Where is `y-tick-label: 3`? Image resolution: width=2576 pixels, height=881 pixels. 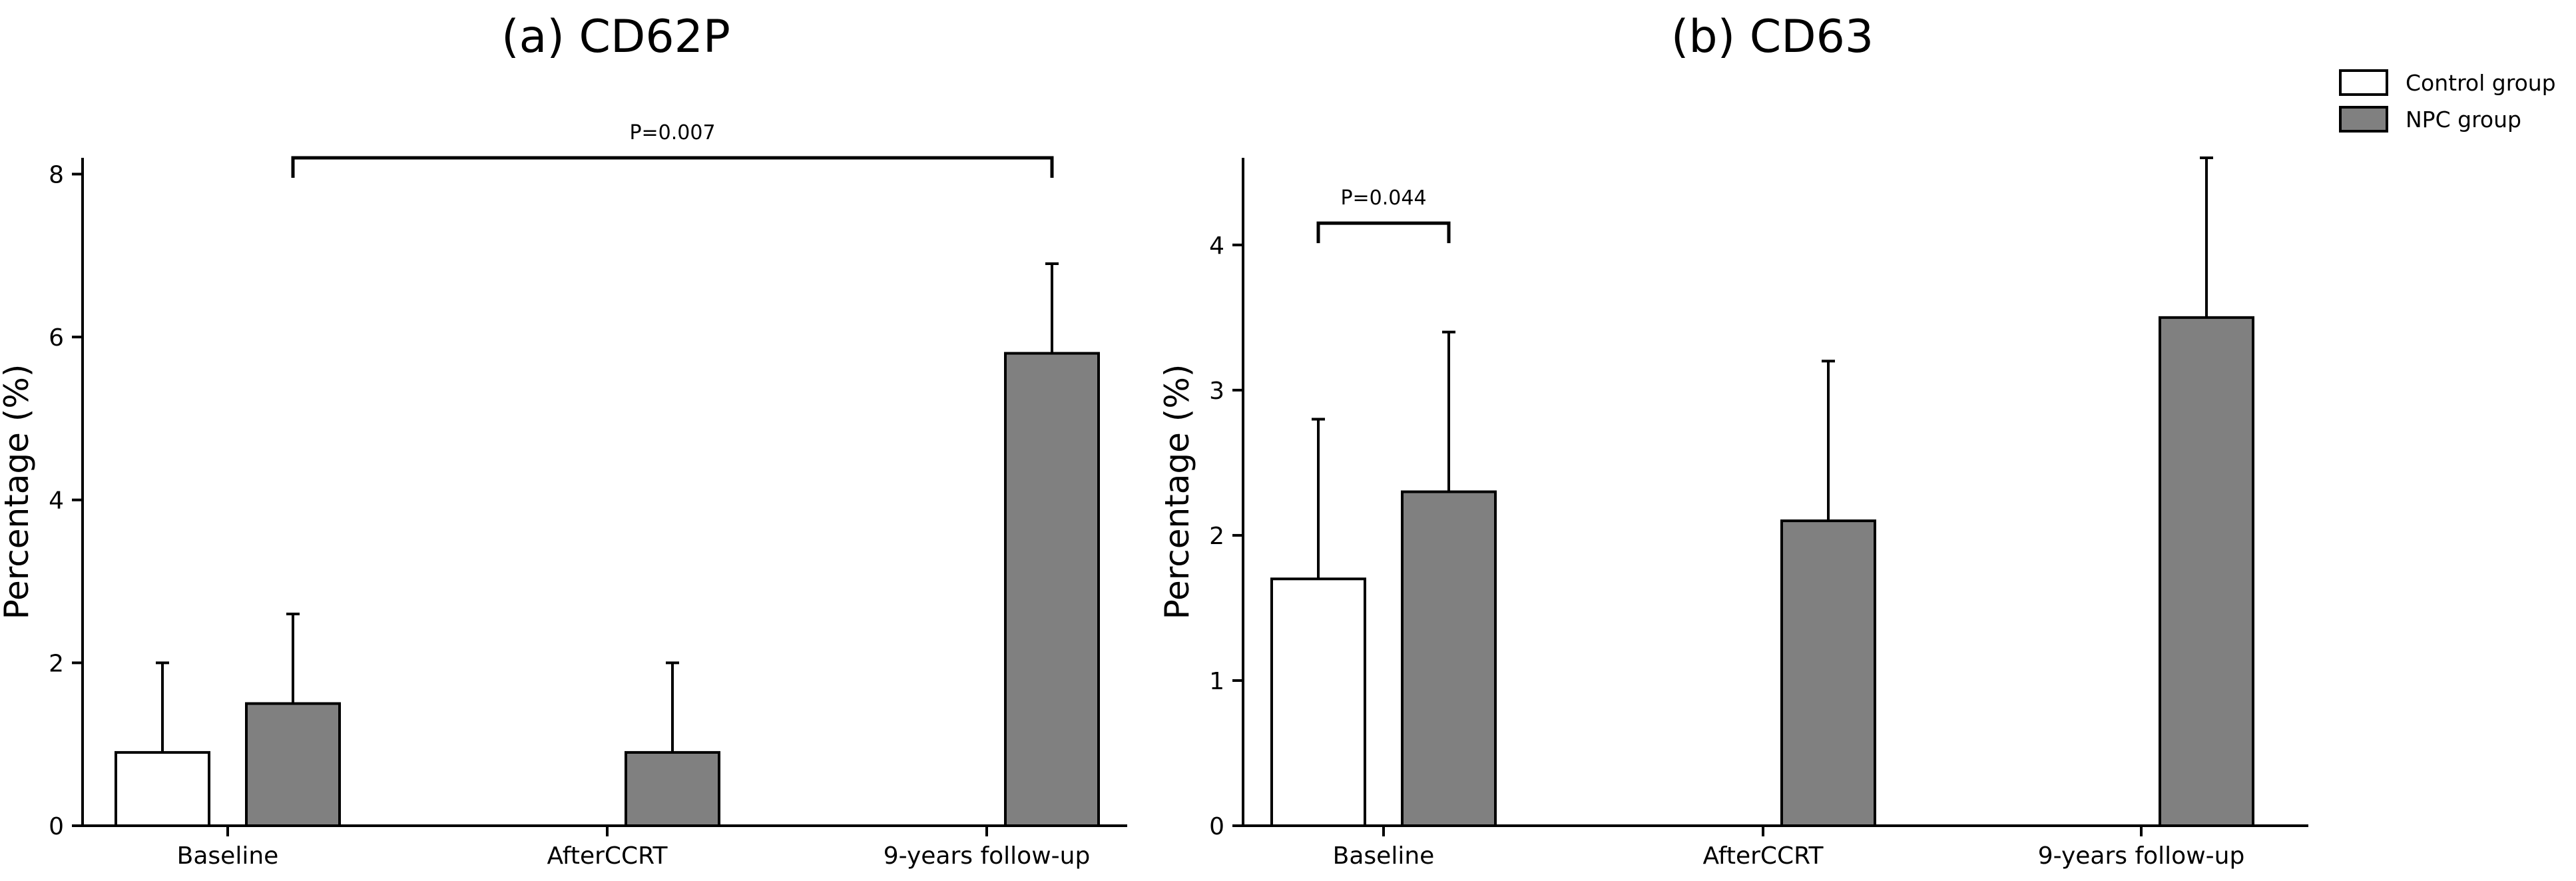
y-tick-label: 3 is located at coordinates (1216, 391).